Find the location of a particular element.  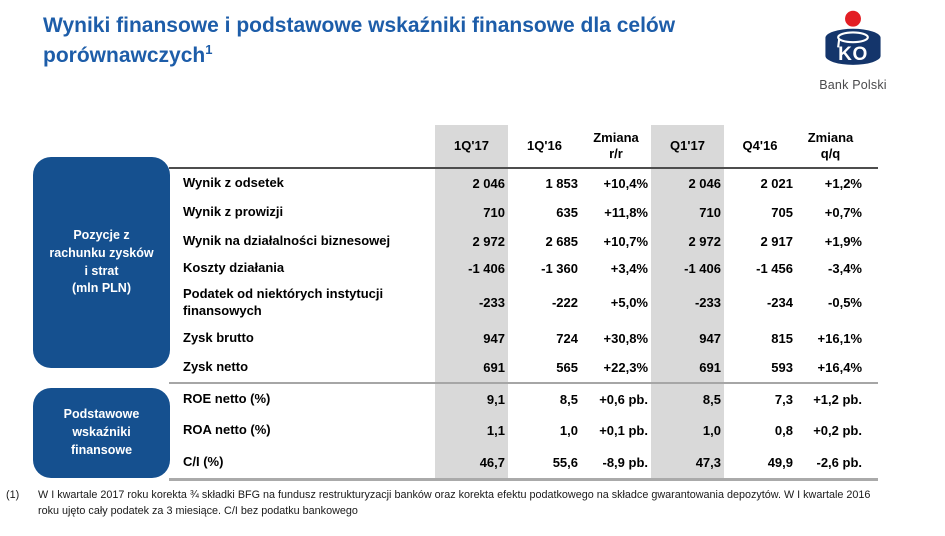

value-cell: 593 is located at coordinates (782, 367).